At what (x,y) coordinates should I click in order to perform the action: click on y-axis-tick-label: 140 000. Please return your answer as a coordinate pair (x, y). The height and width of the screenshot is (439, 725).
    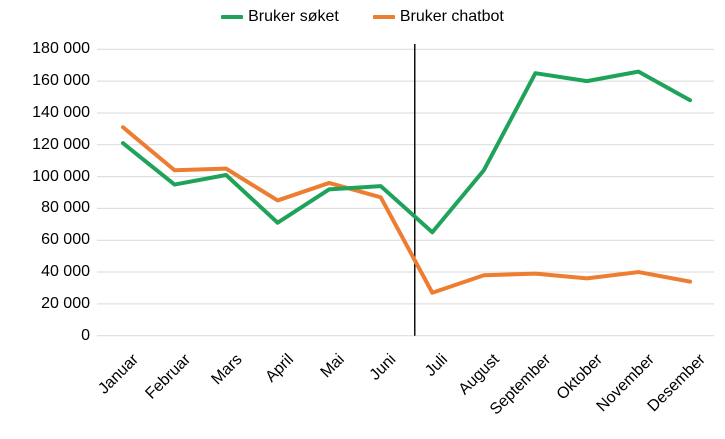
    Looking at the image, I should click on (61, 112).